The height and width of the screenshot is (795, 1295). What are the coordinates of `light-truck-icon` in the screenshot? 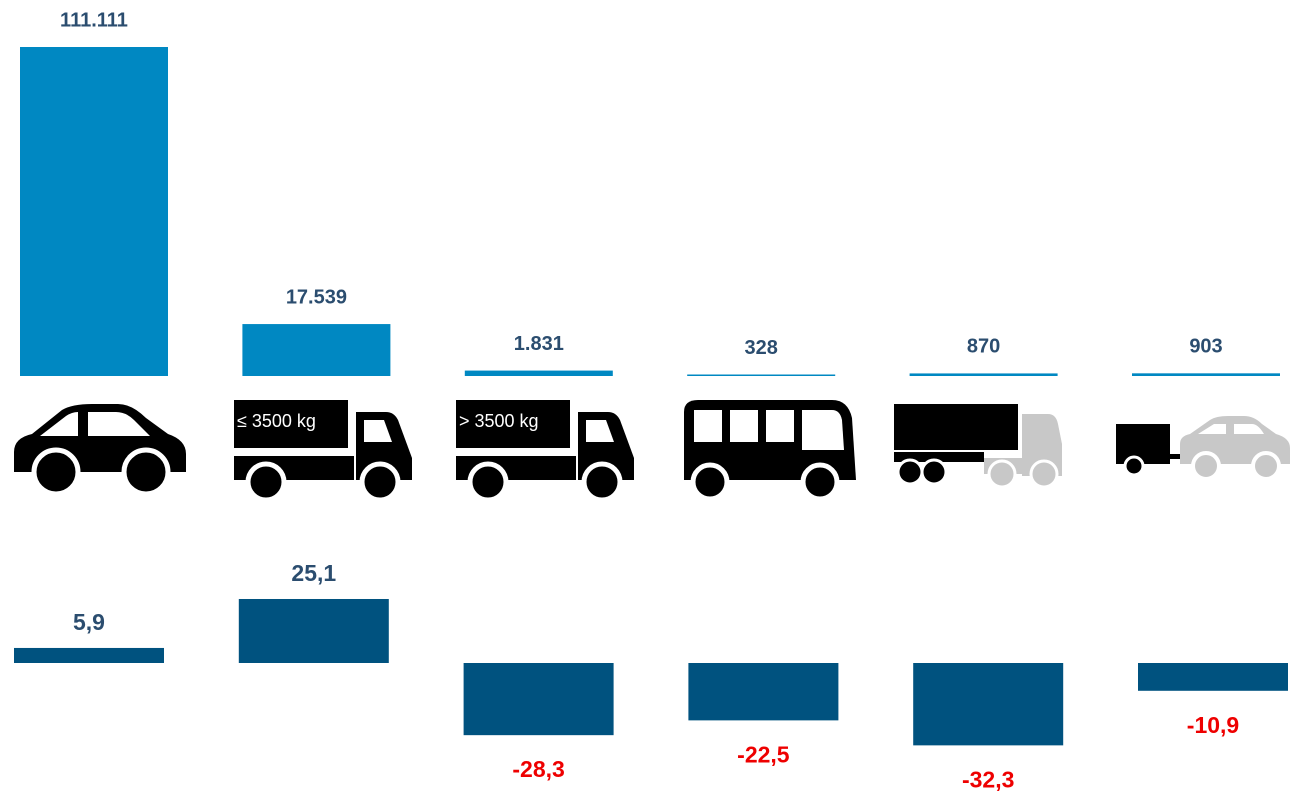 It's located at (323, 451).